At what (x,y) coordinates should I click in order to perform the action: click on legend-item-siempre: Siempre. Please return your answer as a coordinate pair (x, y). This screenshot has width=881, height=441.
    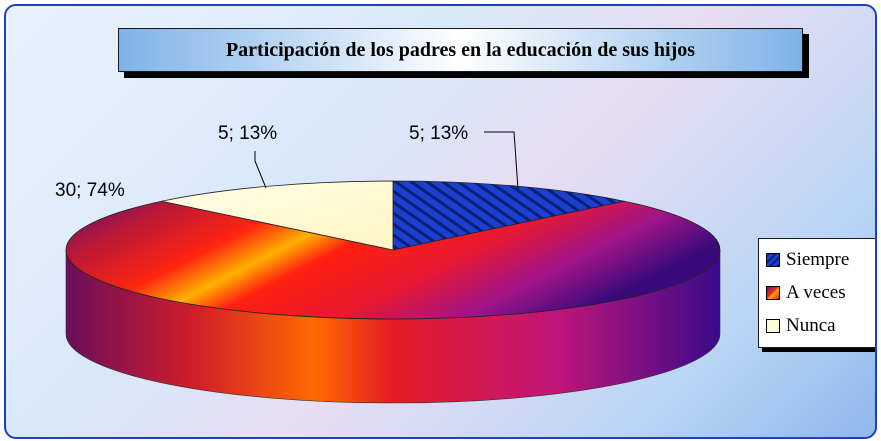
    Looking at the image, I should click on (807, 260).